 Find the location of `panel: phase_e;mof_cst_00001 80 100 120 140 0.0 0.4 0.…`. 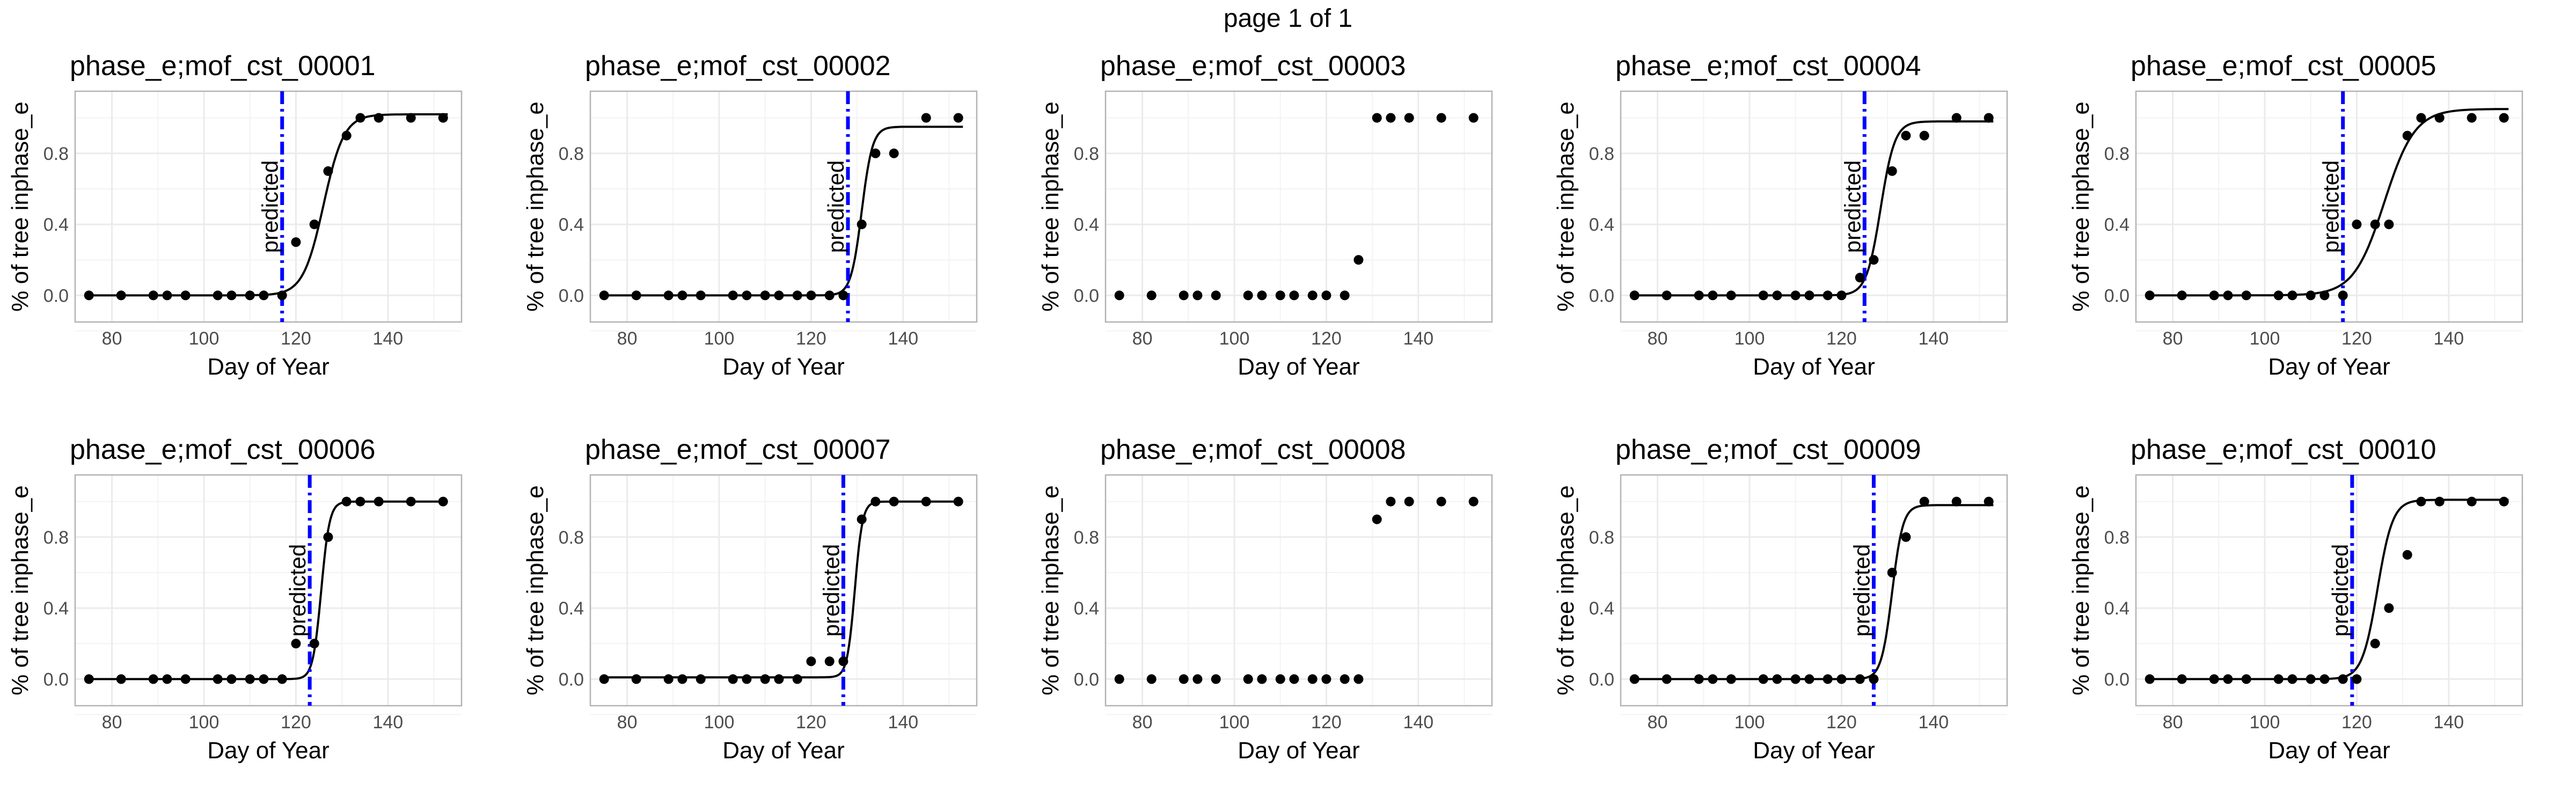

panel: phase_e;mof_cst_00001 80 100 120 140 0.0 0.4 0.… is located at coordinates (235, 215).